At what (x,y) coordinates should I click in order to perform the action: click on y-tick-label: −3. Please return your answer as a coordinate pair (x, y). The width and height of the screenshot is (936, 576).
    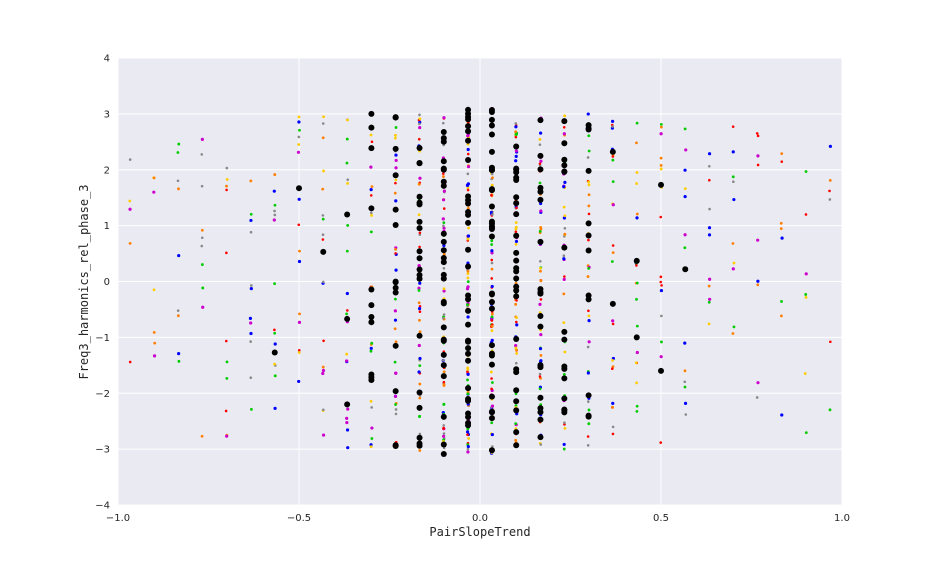
    Looking at the image, I should click on (102, 450).